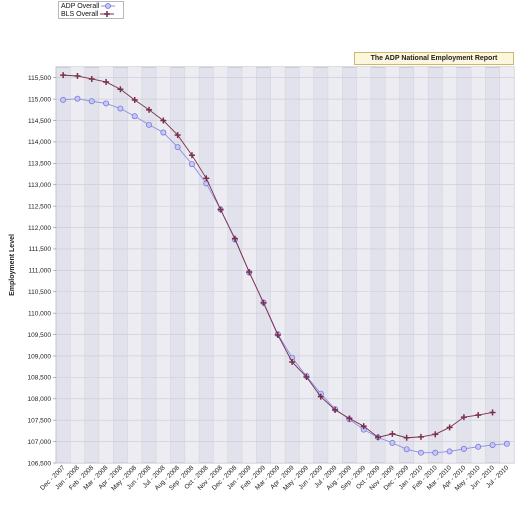 This screenshot has width=530, height=530. What do you see at coordinates (40, 420) in the screenshot?
I see `y-tick-label: 107,500` at bounding box center [40, 420].